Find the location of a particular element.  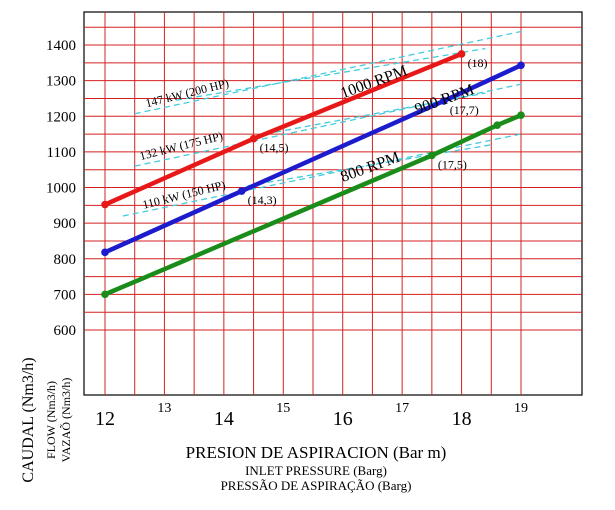

x-tick-label: 16 is located at coordinates (343, 419).